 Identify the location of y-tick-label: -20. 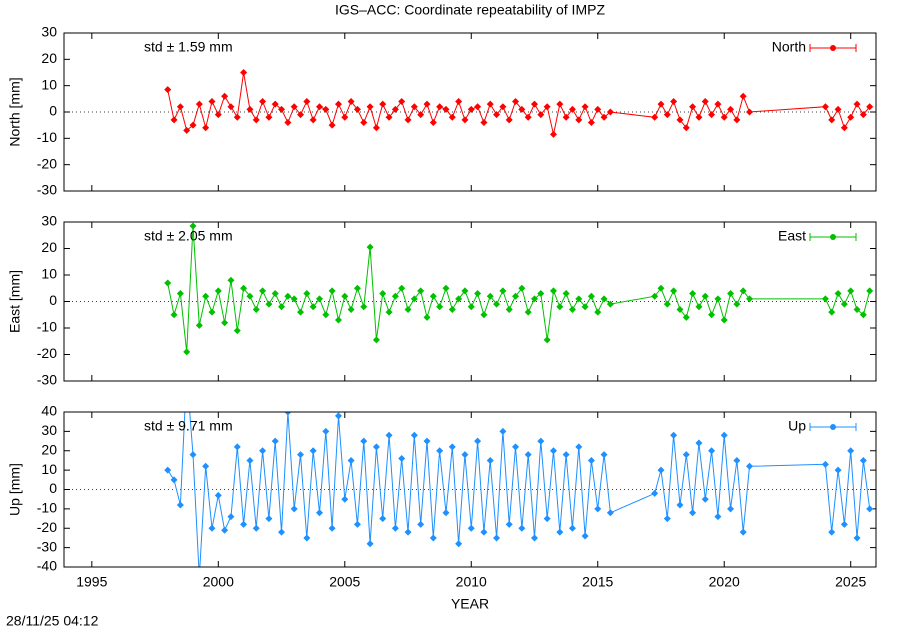
(47, 163).